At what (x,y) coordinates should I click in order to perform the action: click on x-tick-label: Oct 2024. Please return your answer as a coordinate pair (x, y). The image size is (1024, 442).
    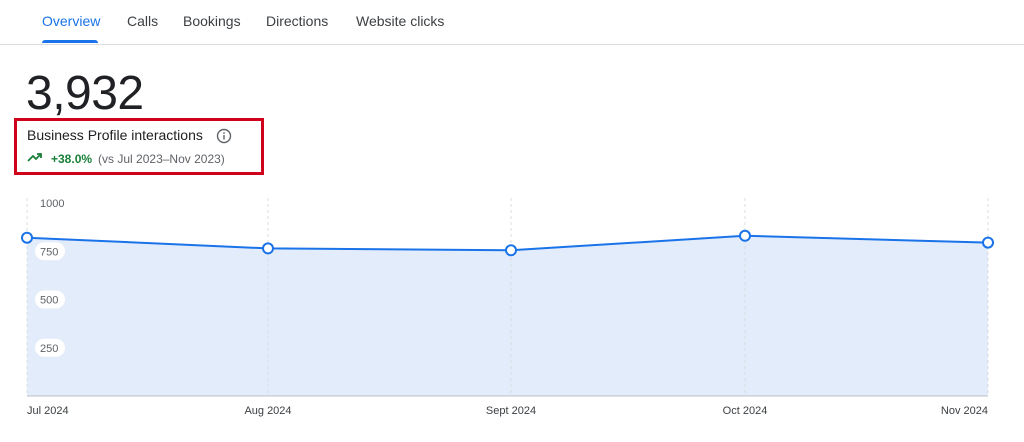
    Looking at the image, I should click on (745, 411).